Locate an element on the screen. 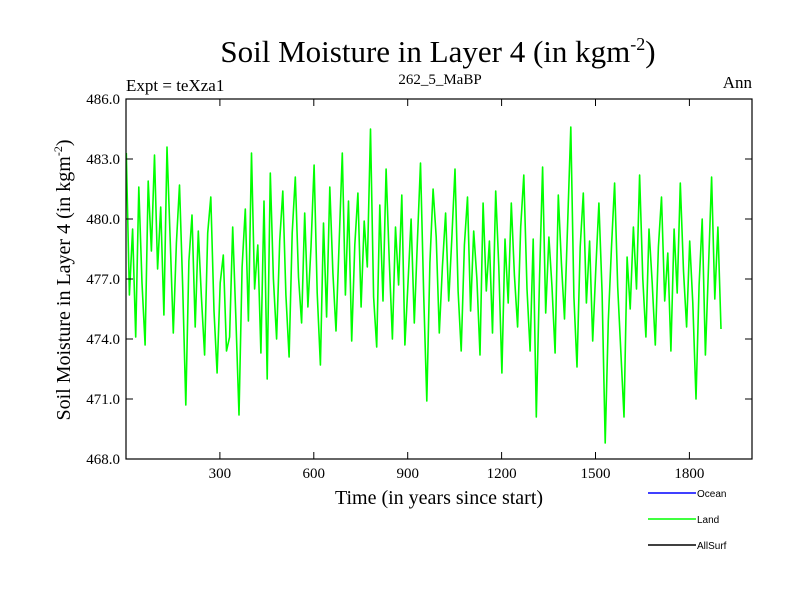 This screenshot has width=800, height=600. x-axis-label: Time (in years since start) is located at coordinates (439, 498).